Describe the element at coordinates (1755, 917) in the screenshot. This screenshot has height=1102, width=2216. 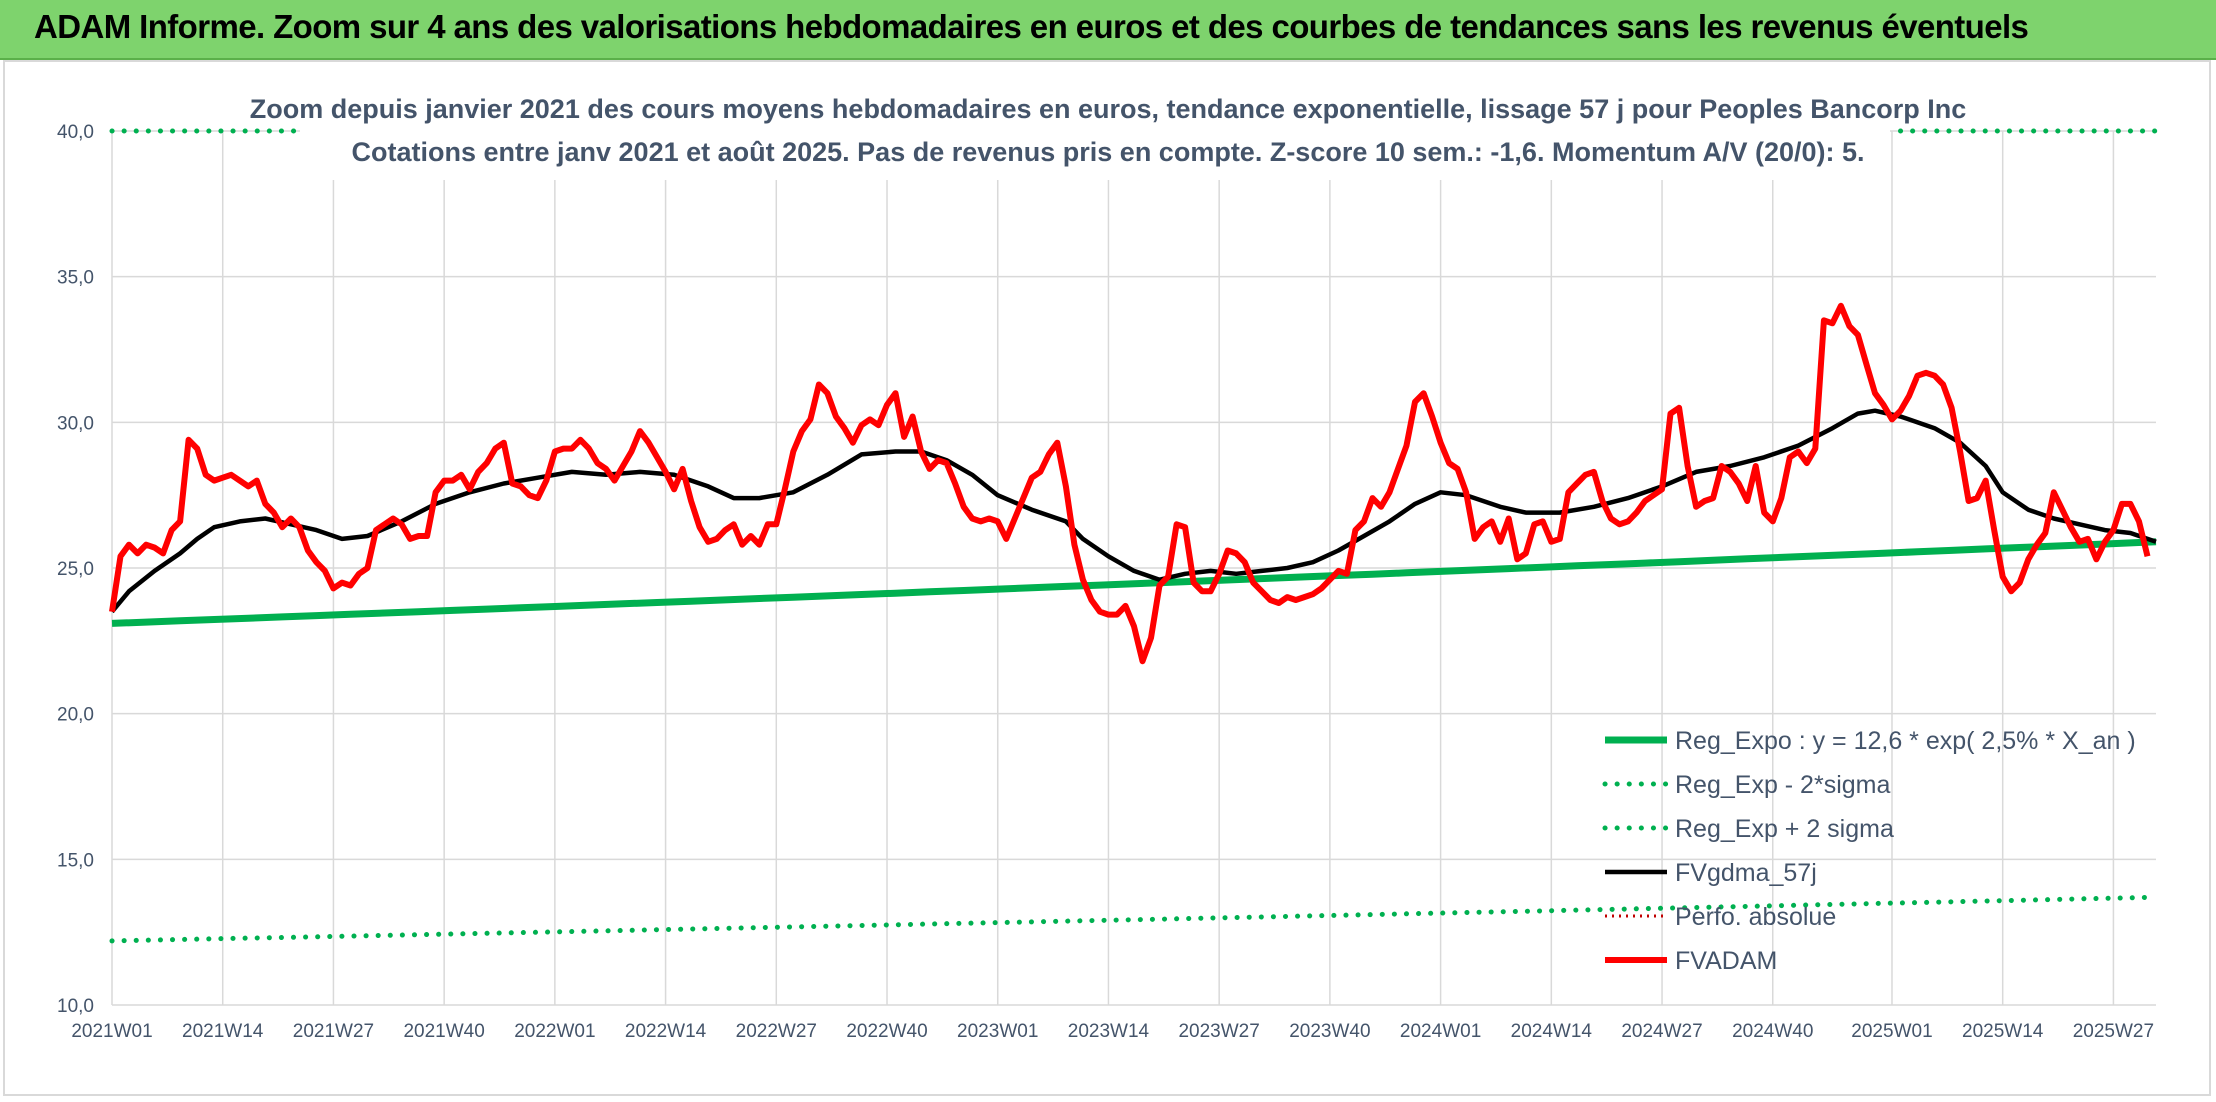
I see `legend-label: Perfo. absolue` at that location.